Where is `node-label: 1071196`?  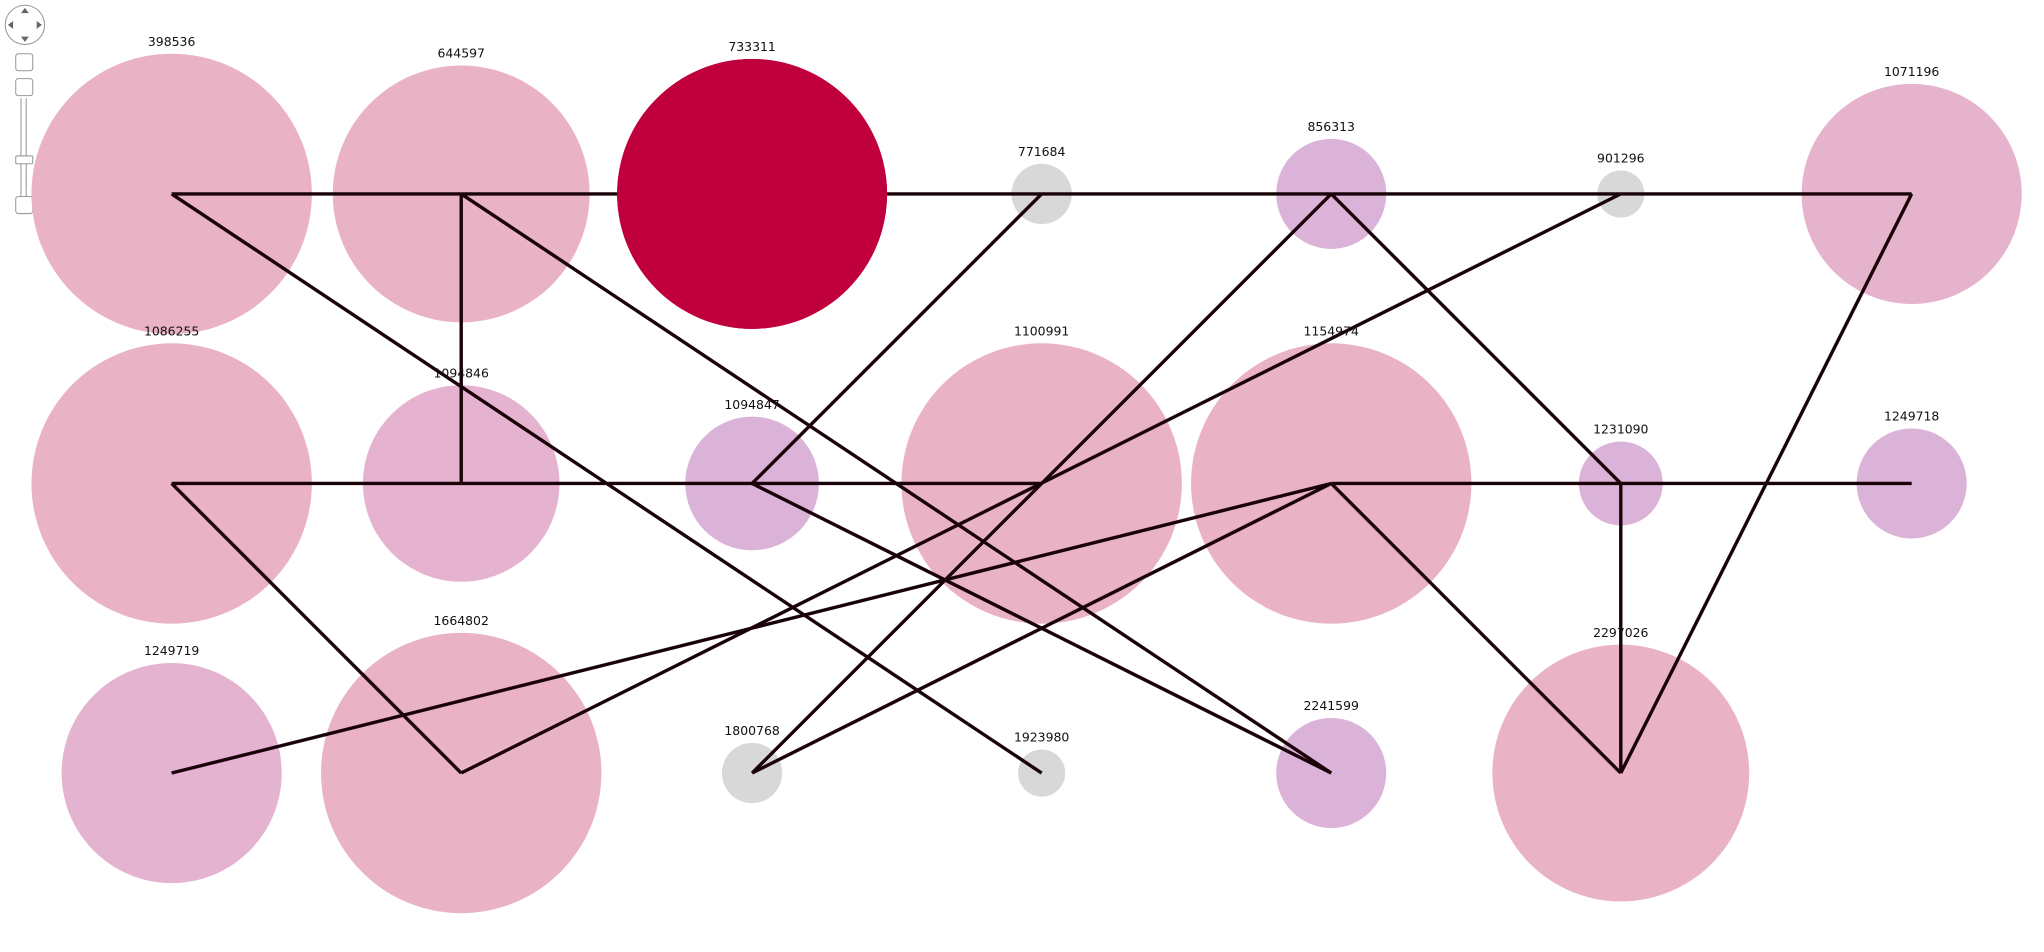 node-label: 1071196 is located at coordinates (1911, 71).